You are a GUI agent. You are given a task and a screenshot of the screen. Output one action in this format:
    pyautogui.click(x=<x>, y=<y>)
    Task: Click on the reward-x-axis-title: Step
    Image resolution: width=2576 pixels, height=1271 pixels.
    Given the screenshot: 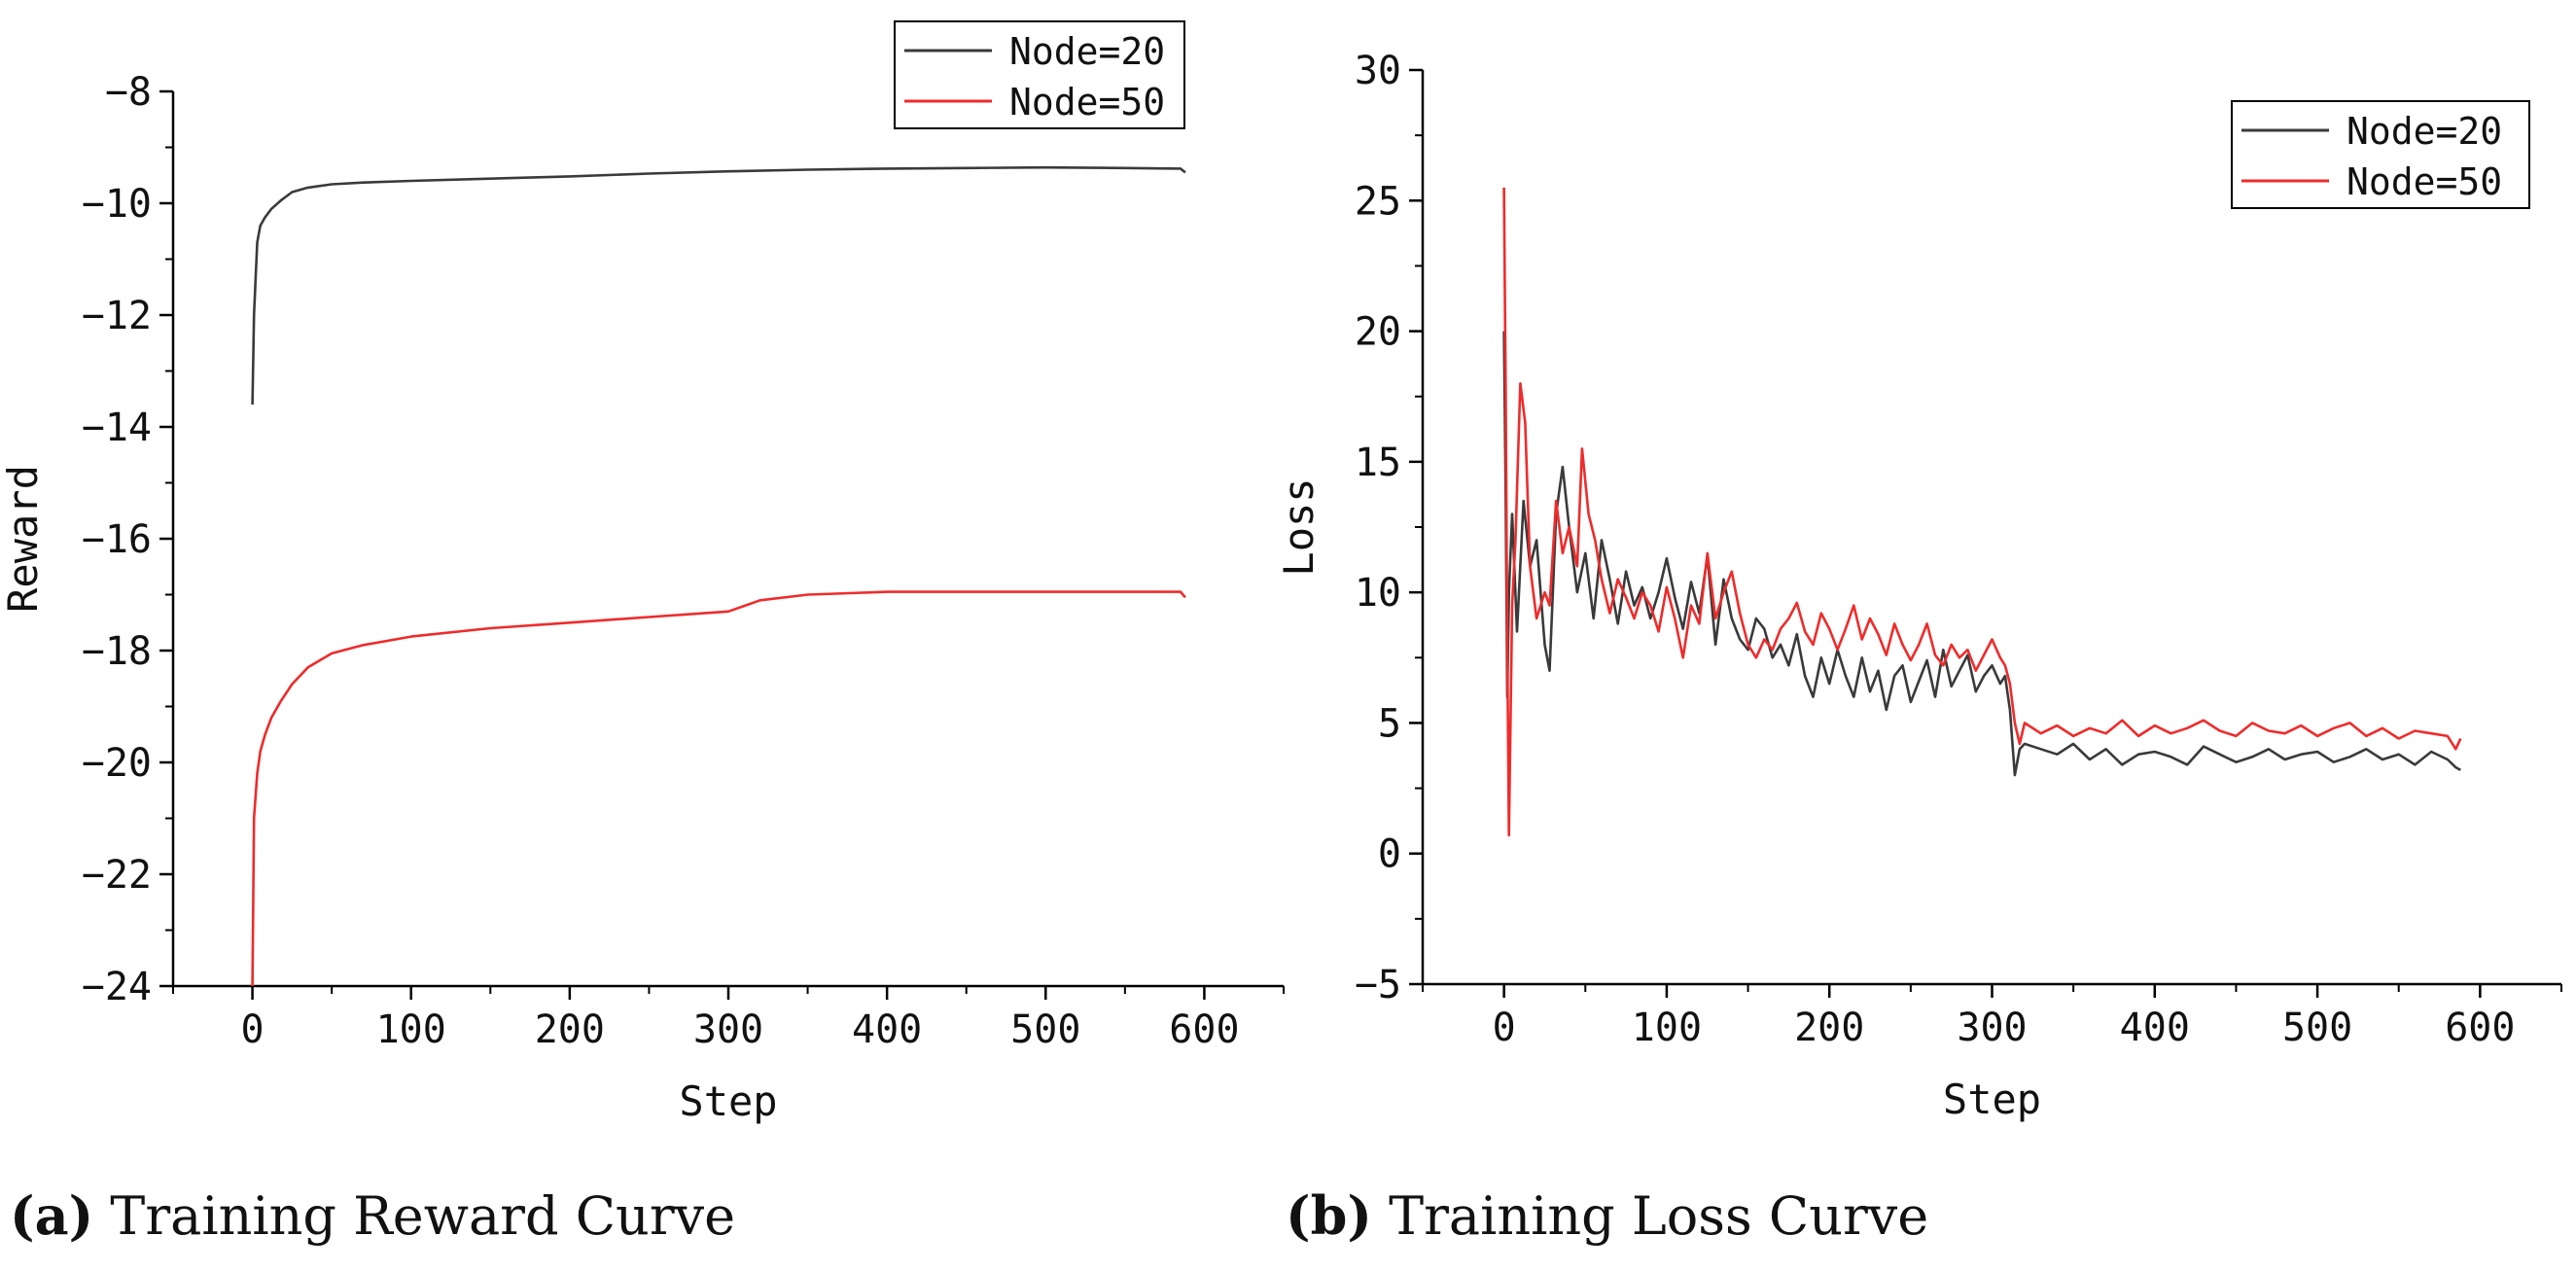 What is the action you would take?
    pyautogui.click(x=728, y=1101)
    